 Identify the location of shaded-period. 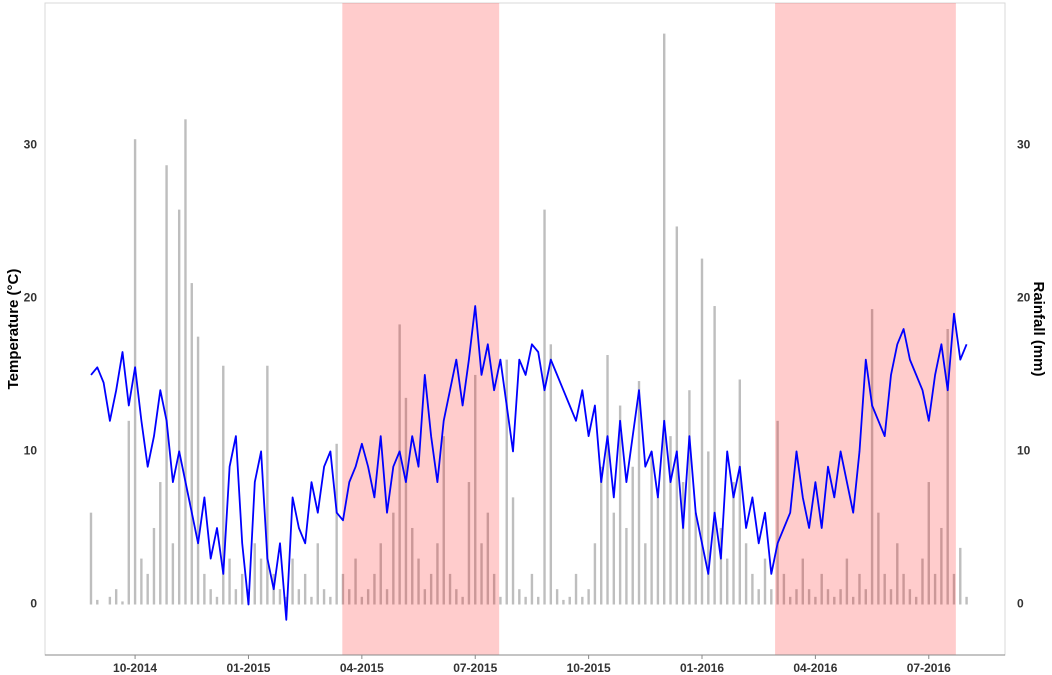
(421, 329).